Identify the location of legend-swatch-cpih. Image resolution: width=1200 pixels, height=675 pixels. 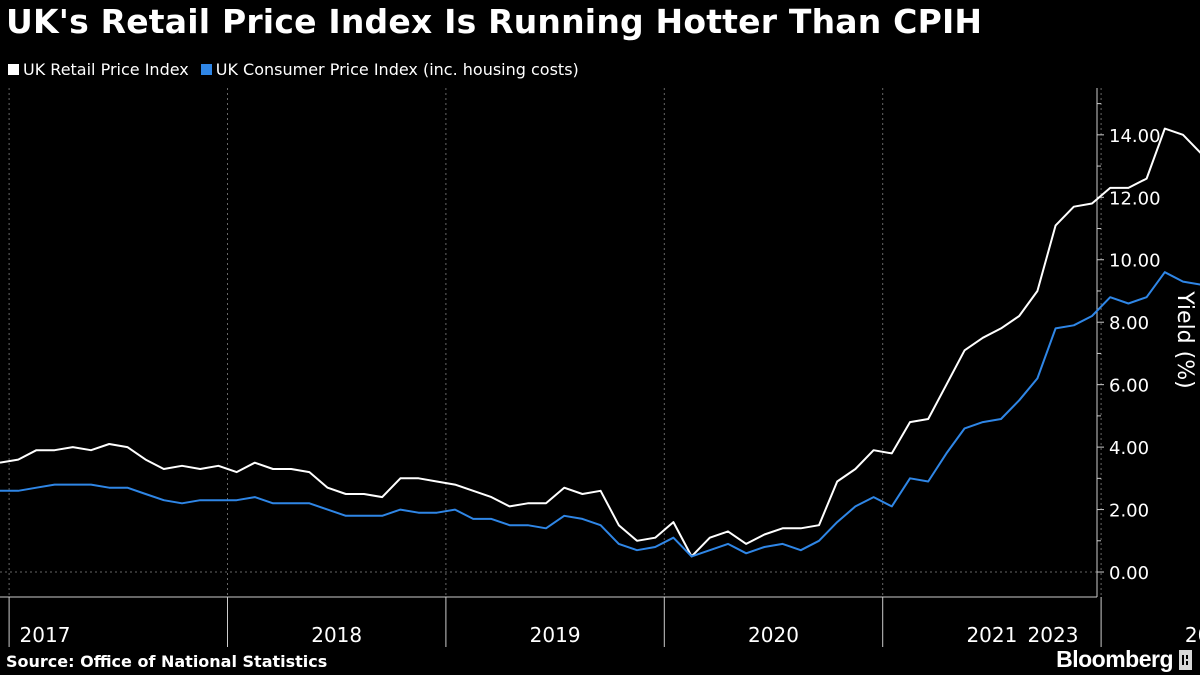
(206, 69).